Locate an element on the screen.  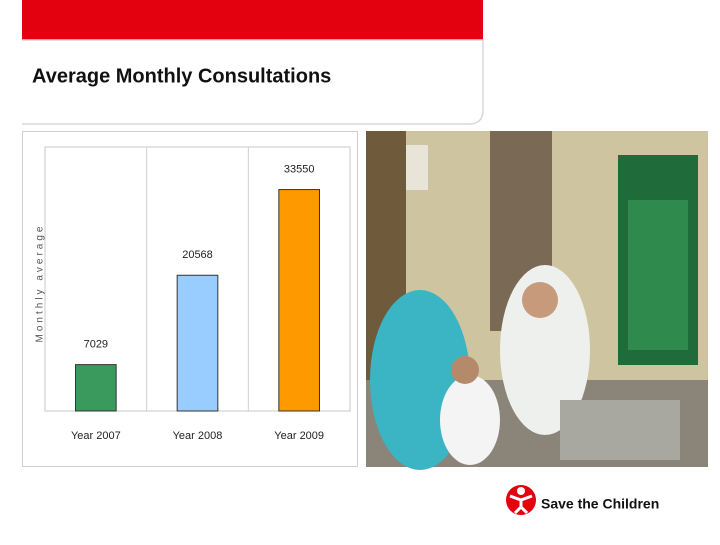
title-frame is located at coordinates (253, 82).